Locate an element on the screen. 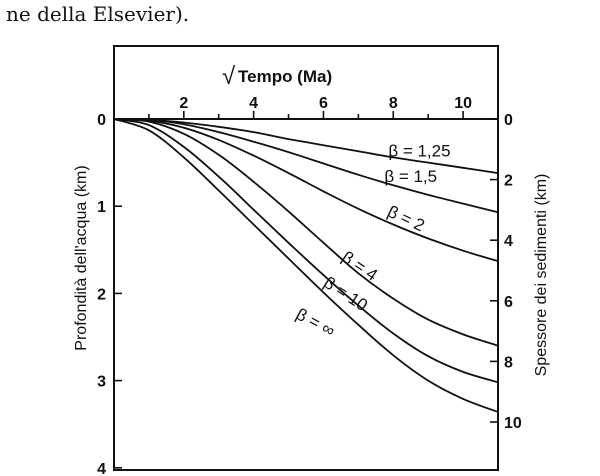 The height and width of the screenshot is (476, 600). top-tick-label: 8 is located at coordinates (393, 103).